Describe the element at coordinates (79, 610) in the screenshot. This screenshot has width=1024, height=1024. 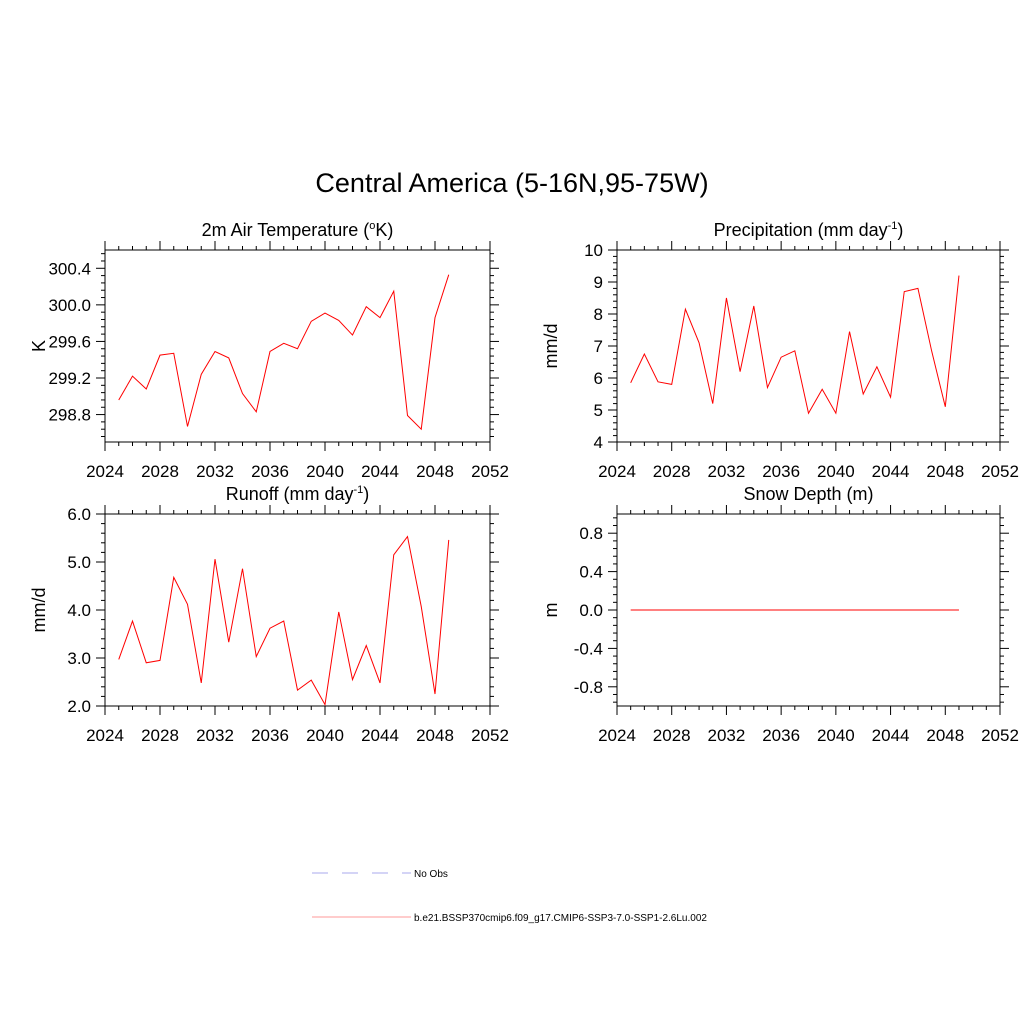
I see `y-tick-label: 4.0` at that location.